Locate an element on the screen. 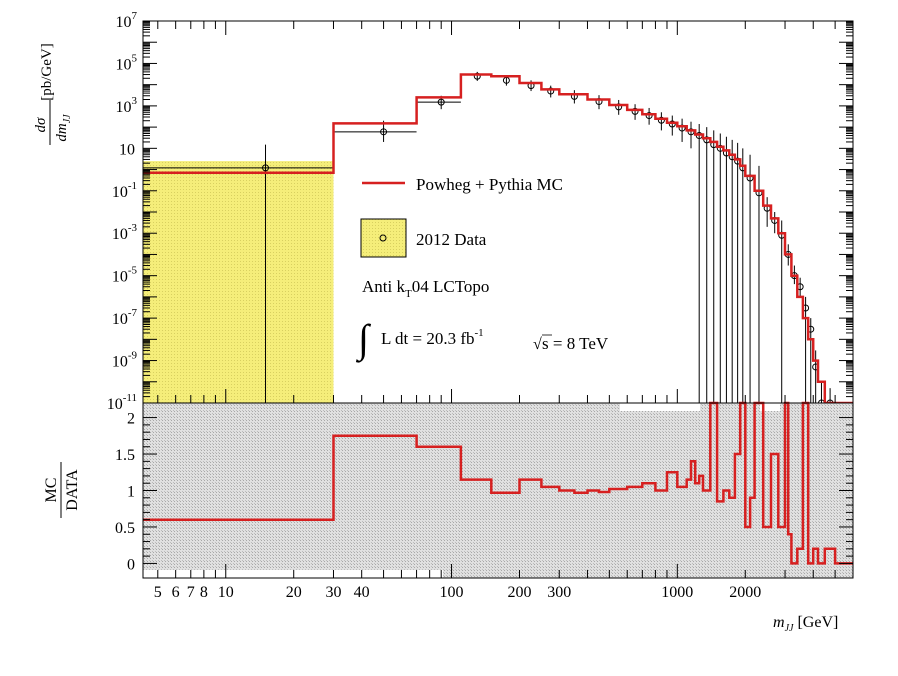  y-tick-label: 10⁻⁷ is located at coordinates (125, 317).